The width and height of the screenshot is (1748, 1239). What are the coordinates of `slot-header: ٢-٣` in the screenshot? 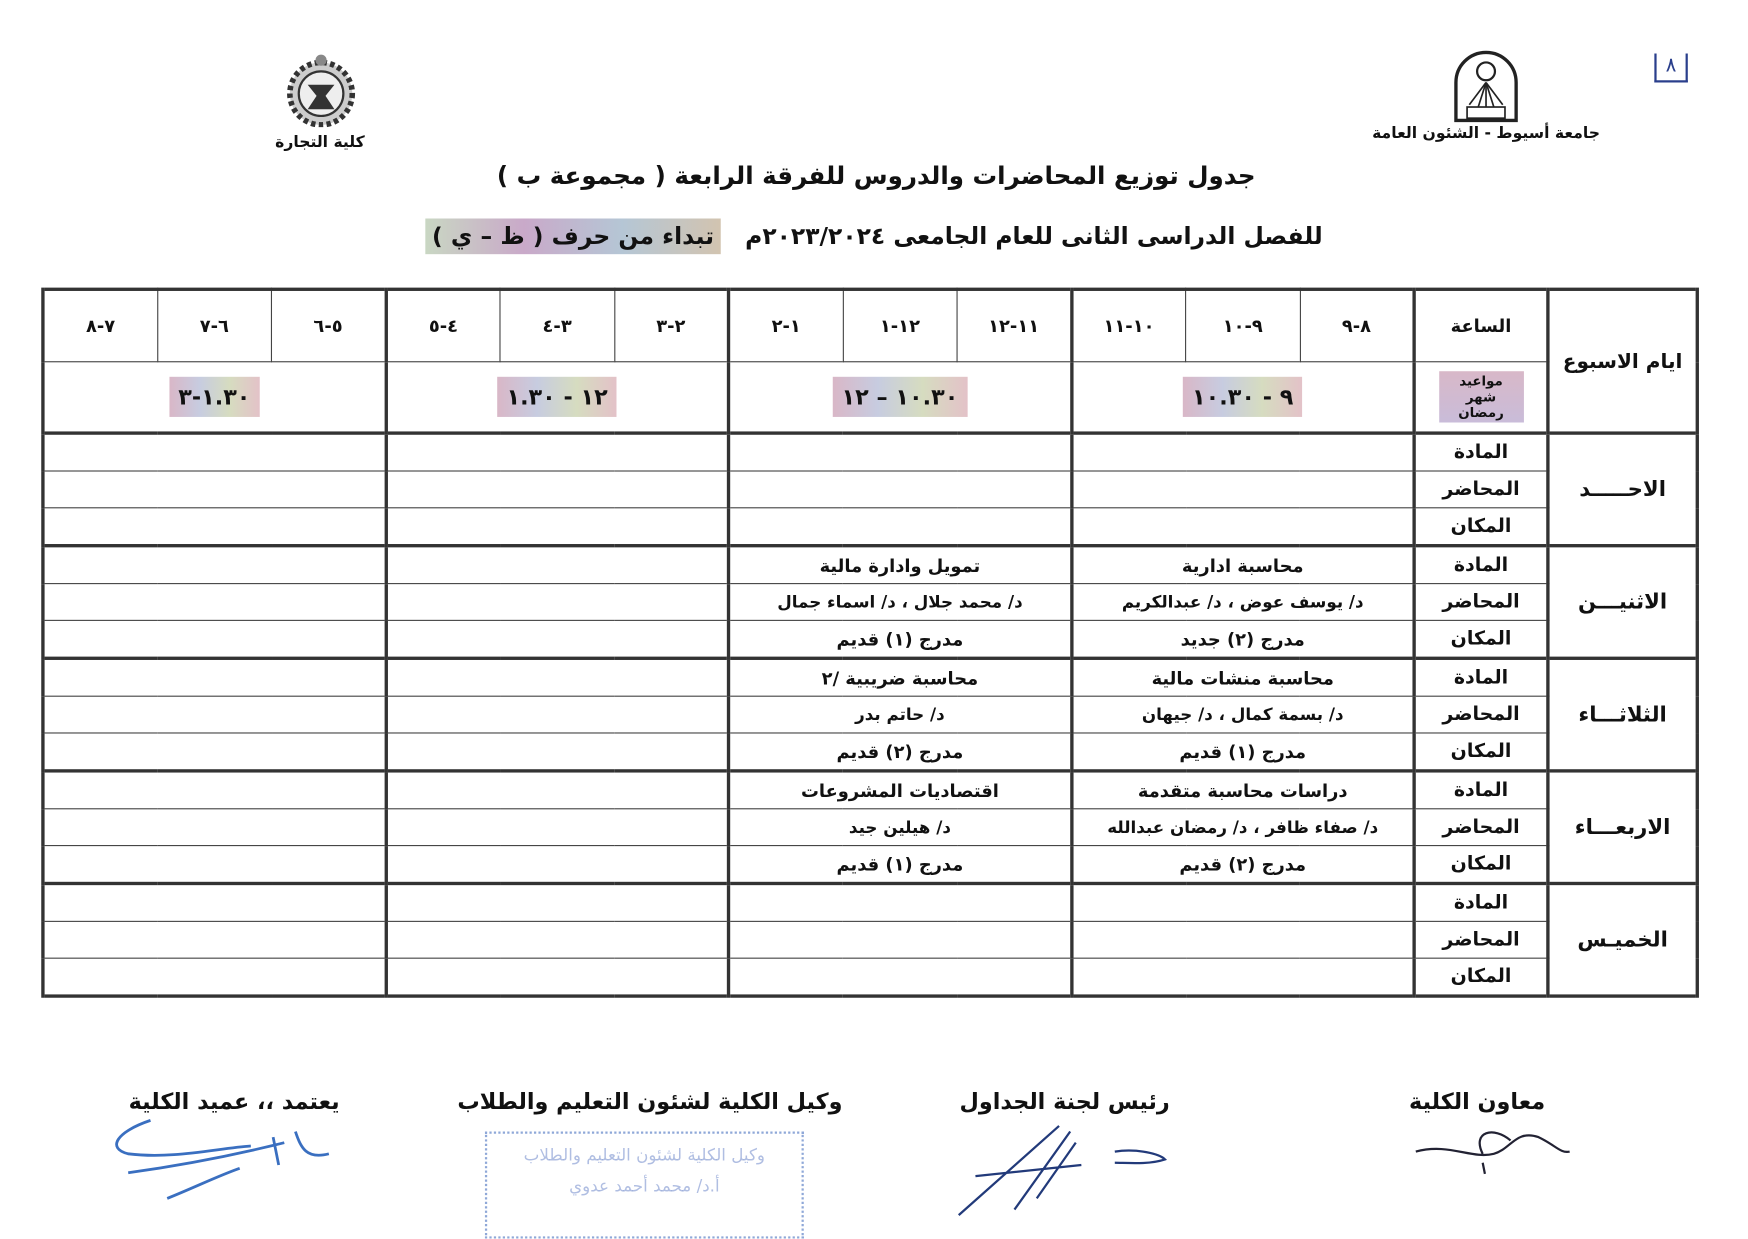 It's located at (671, 325).